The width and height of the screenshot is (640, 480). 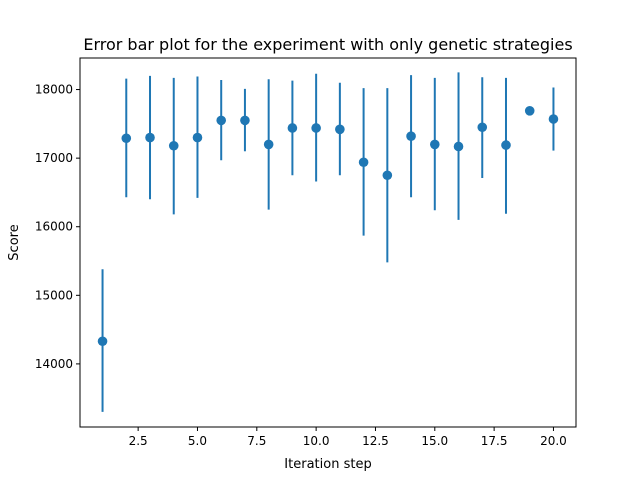 What do you see at coordinates (434, 441) in the screenshot?
I see `x-tick-label: 15.0` at bounding box center [434, 441].